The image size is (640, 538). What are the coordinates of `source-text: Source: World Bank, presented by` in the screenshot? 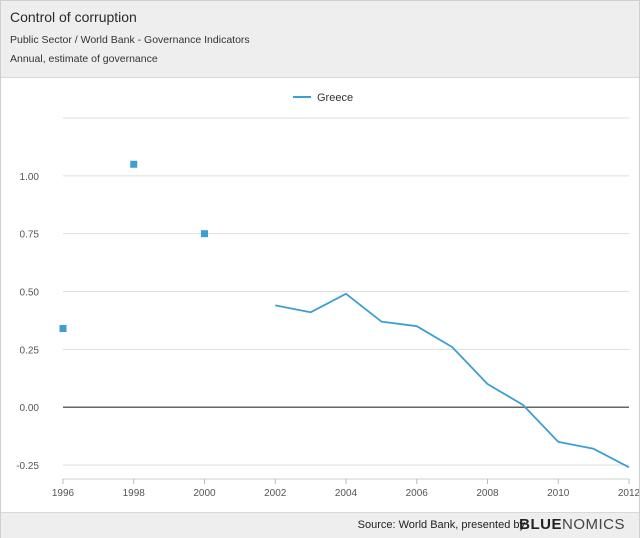 It's located at (441, 525).